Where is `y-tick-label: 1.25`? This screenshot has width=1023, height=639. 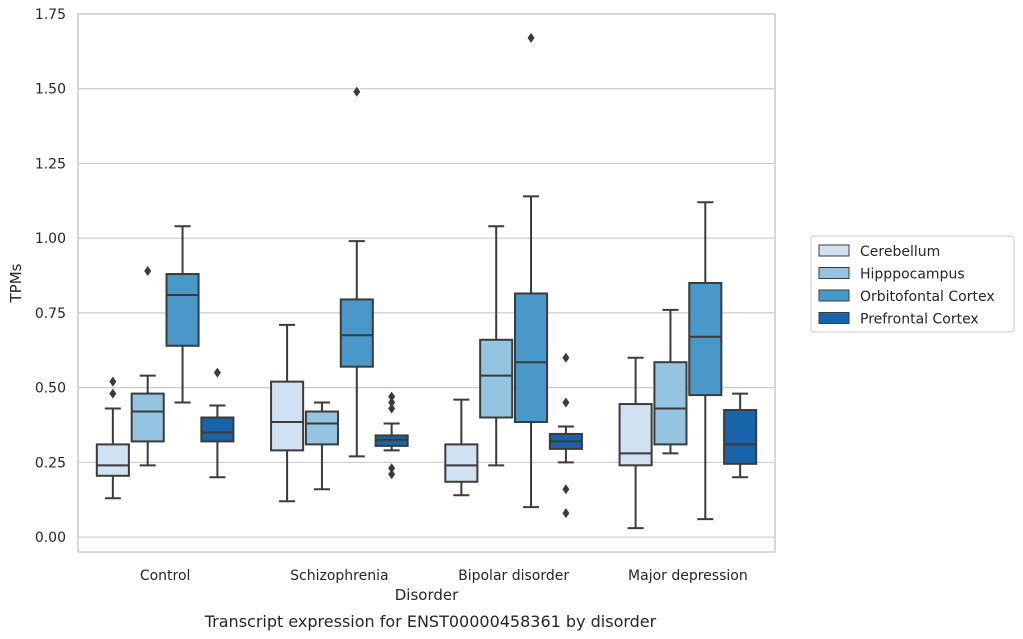
y-tick-label: 1.25 is located at coordinates (50, 164).